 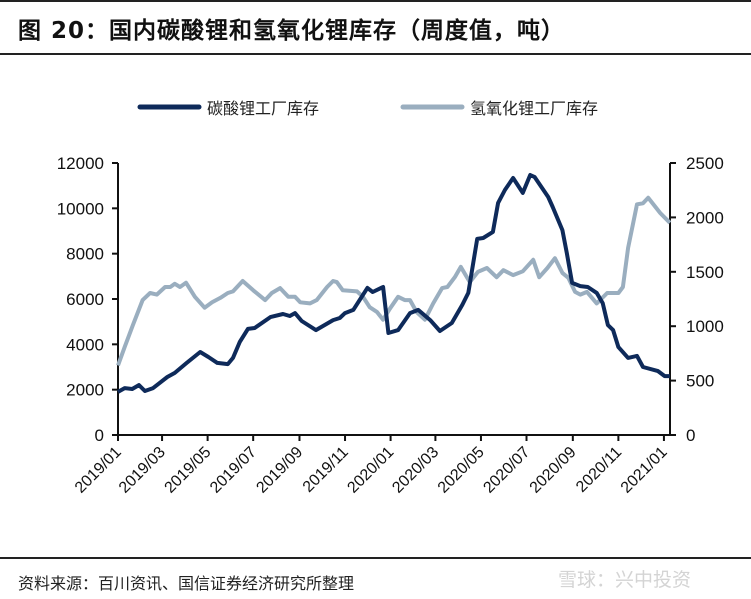 I want to click on legend-label-lithium-carbonate: 碳酸锂工厂库存, so click(x=263, y=108).